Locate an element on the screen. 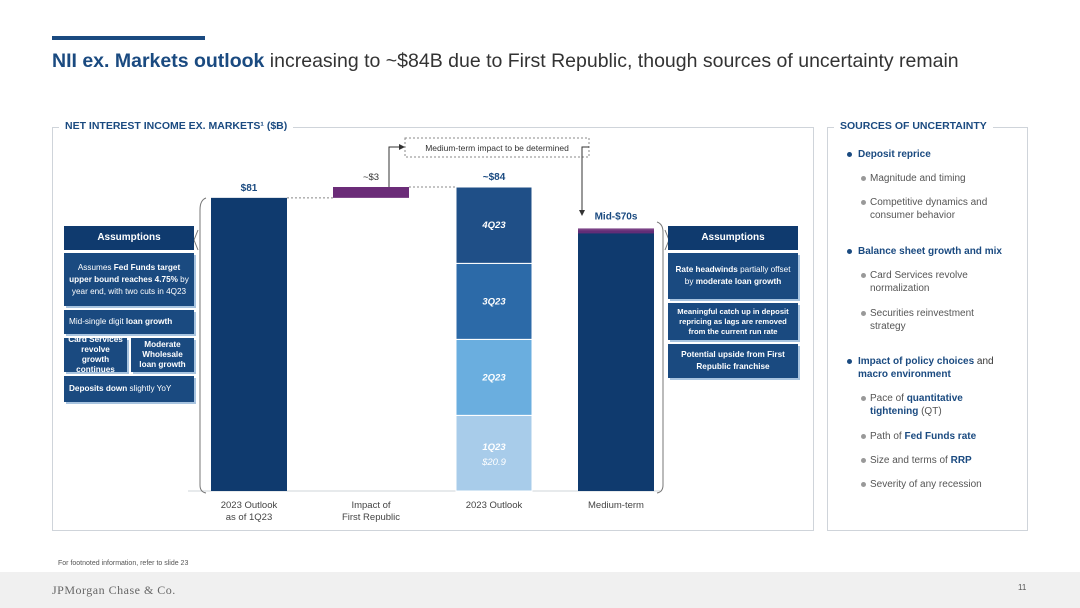 The image size is (1080, 608). segment-3q23-label: 3Q23 is located at coordinates (494, 301).